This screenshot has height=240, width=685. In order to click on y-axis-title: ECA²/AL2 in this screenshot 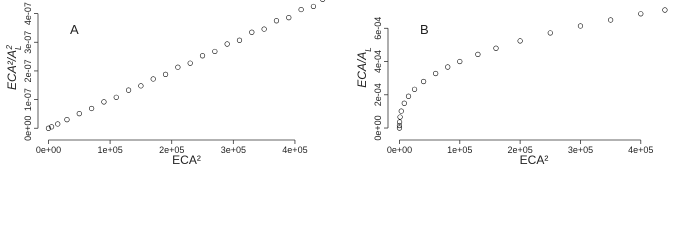, I will do `click(14, 66)`.